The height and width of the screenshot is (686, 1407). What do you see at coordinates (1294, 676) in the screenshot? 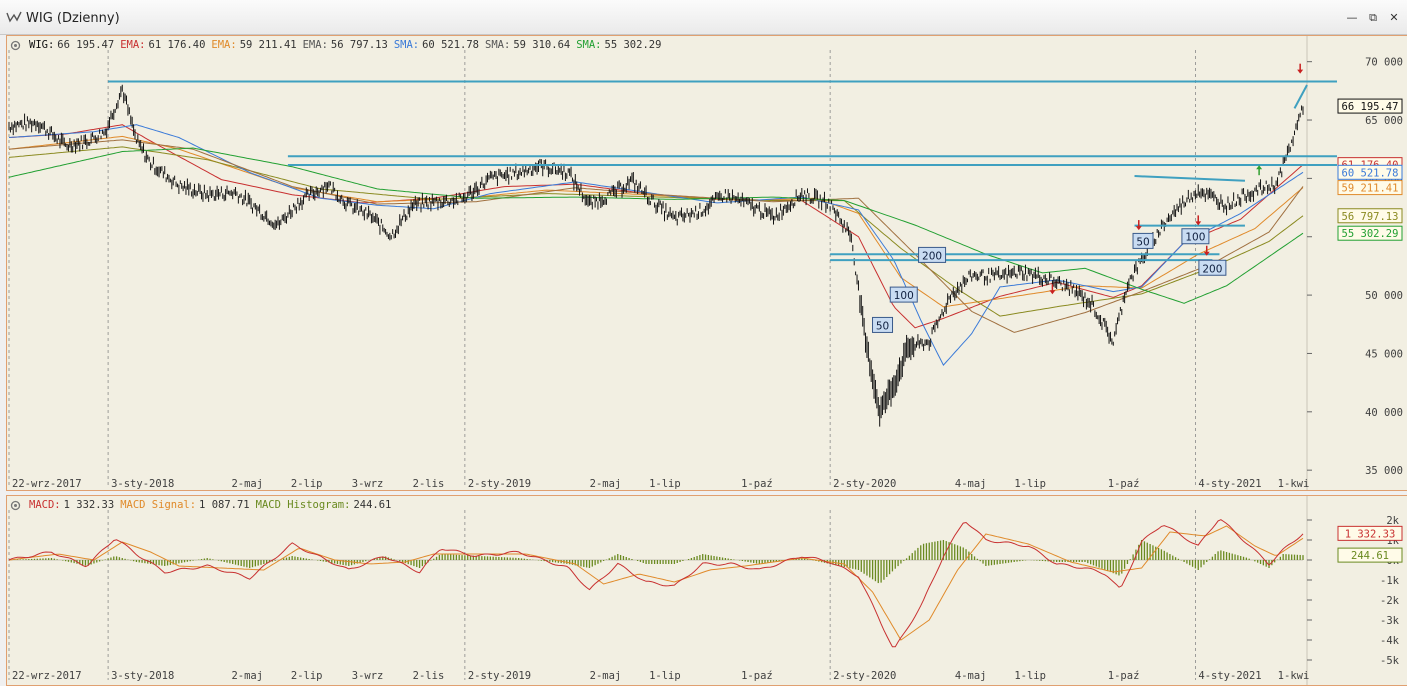
I see `x-tick-label: 1-kwi` at bounding box center [1294, 676].